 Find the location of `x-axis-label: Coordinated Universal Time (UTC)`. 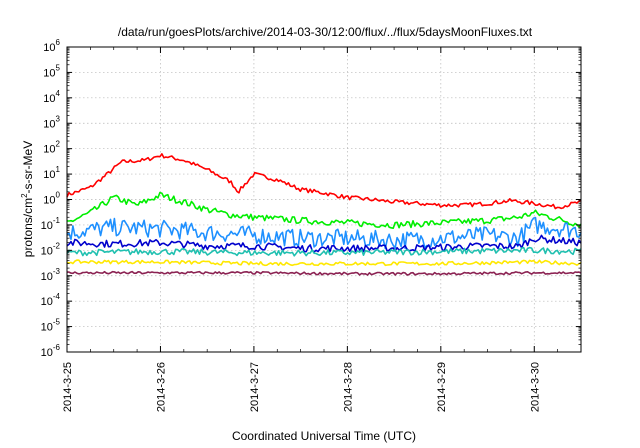

x-axis-label: Coordinated Universal Time (UTC) is located at coordinates (324, 436).